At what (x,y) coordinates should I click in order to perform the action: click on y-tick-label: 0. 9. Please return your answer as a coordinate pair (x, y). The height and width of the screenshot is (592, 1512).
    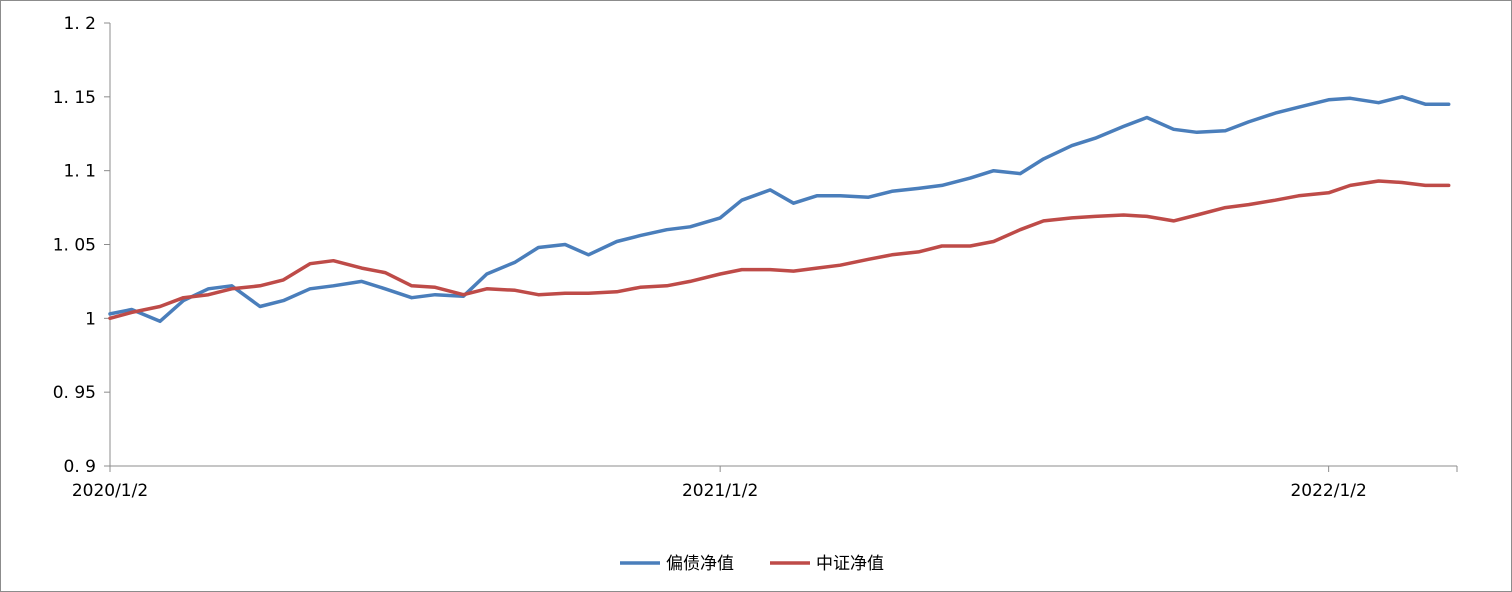
    Looking at the image, I should click on (80, 467).